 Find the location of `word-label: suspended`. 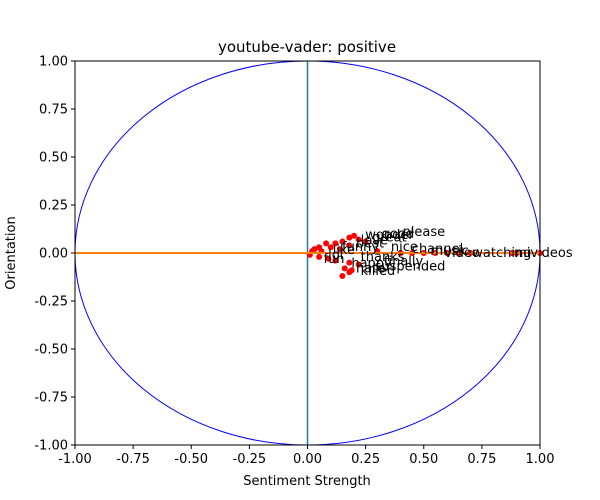

word-label: suspended is located at coordinates (410, 266).